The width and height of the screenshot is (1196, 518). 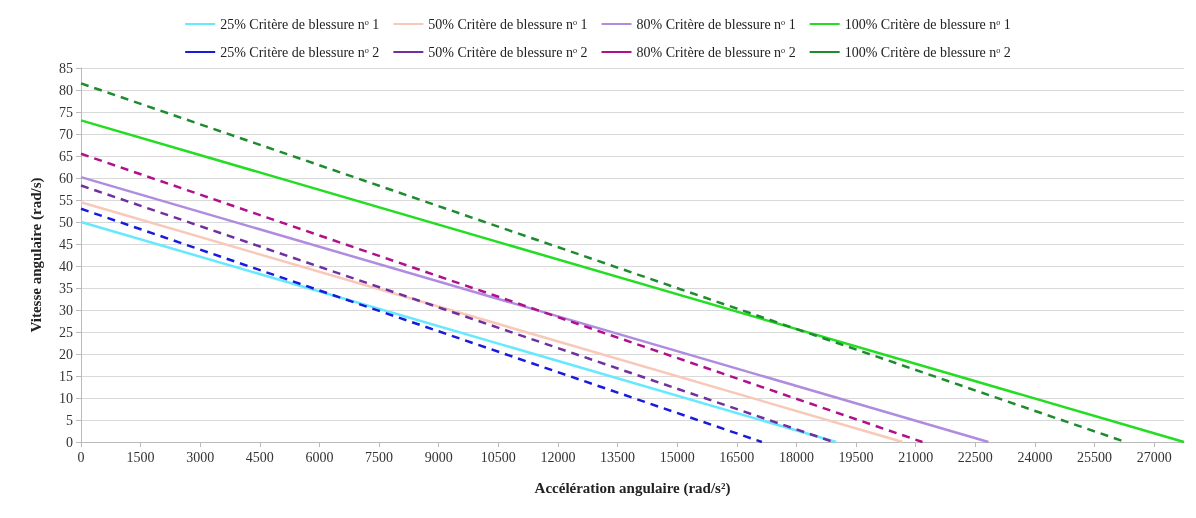 What do you see at coordinates (508, 52) in the screenshot?
I see `legend-label: 50% Critère de blessure nᵒ 2` at bounding box center [508, 52].